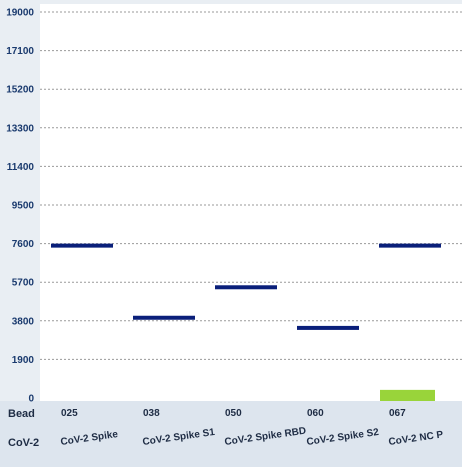 The width and height of the screenshot is (462, 467). I want to click on antigen-label: CoV-2 Spike RBD, so click(265, 437).